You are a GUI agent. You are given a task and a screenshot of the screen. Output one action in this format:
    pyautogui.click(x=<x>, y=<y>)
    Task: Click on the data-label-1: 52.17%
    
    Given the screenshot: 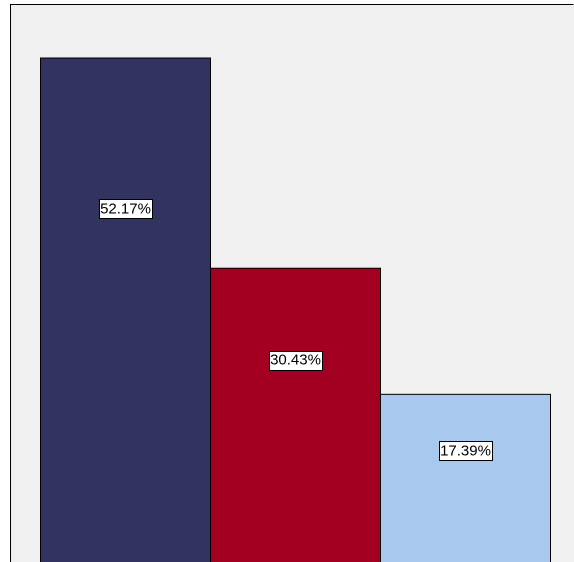 What is the action you would take?
    pyautogui.click(x=126, y=209)
    